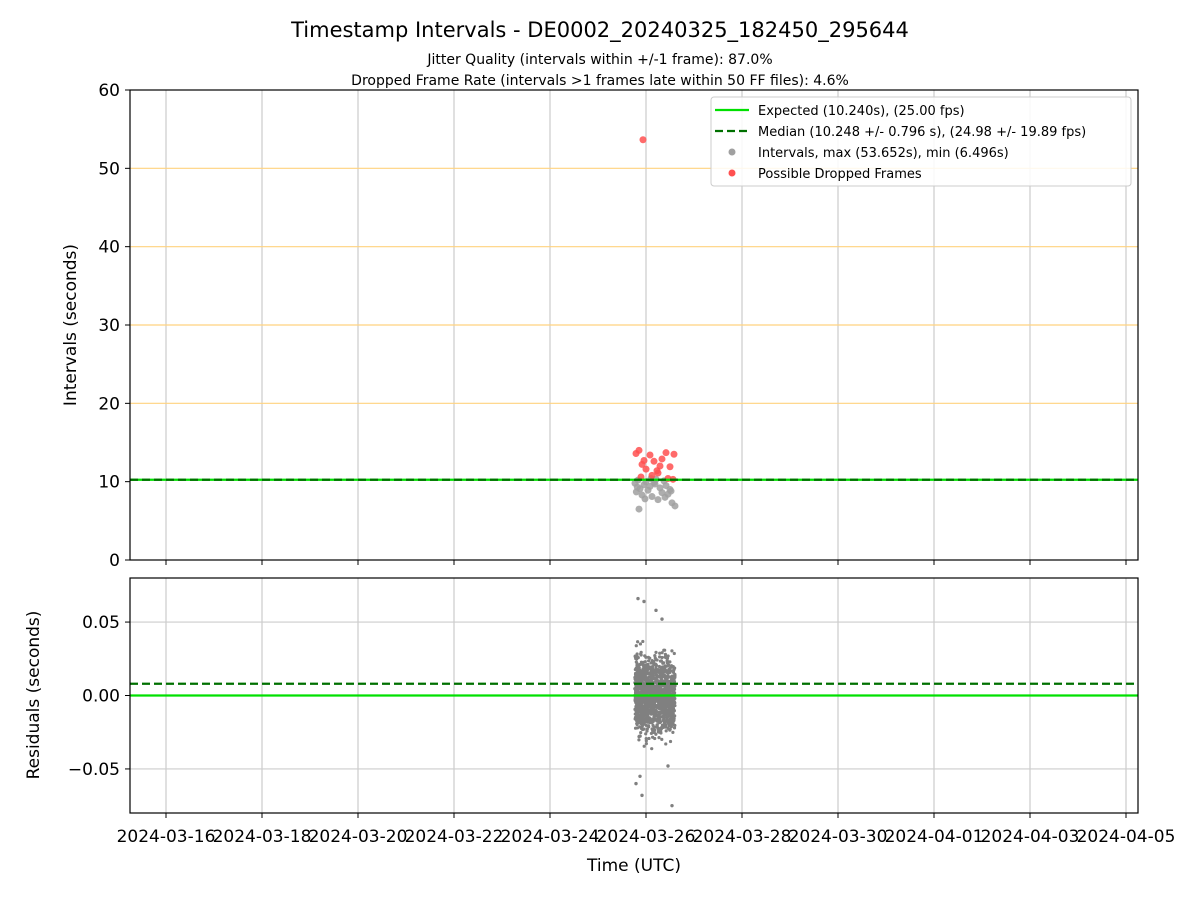  What do you see at coordinates (861, 111) in the screenshot?
I see `legend-label: Expected (10.240s), (25.00 fps)` at bounding box center [861, 111].